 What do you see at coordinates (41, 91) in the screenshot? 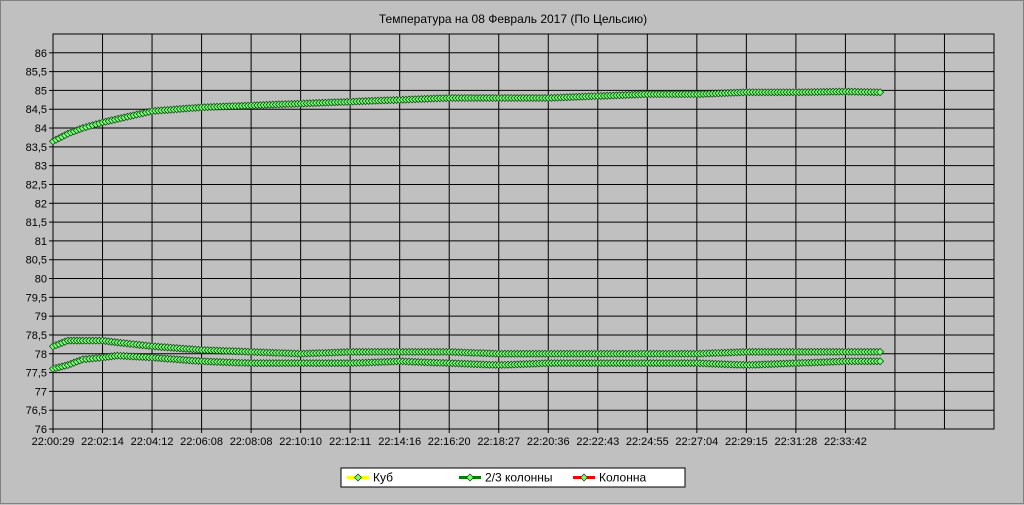
I see `y-tick-label: 85` at bounding box center [41, 91].